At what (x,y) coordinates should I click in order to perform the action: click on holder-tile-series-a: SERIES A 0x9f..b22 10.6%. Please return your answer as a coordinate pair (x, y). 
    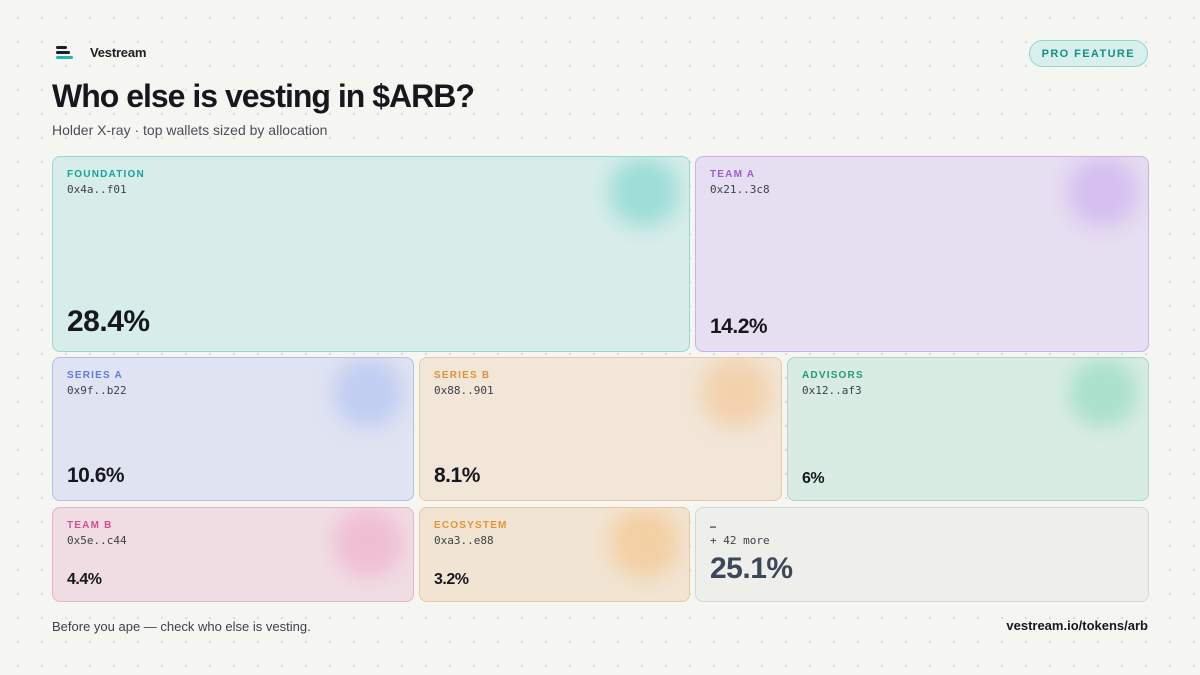
    Looking at the image, I should click on (233, 429).